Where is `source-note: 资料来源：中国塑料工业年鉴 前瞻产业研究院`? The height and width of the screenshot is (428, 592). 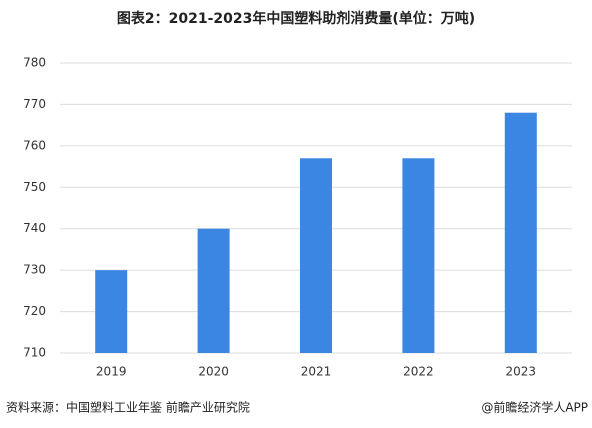 source-note: 资料来源：中国塑料工业年鉴 前瞻产业研究院 is located at coordinates (128, 407).